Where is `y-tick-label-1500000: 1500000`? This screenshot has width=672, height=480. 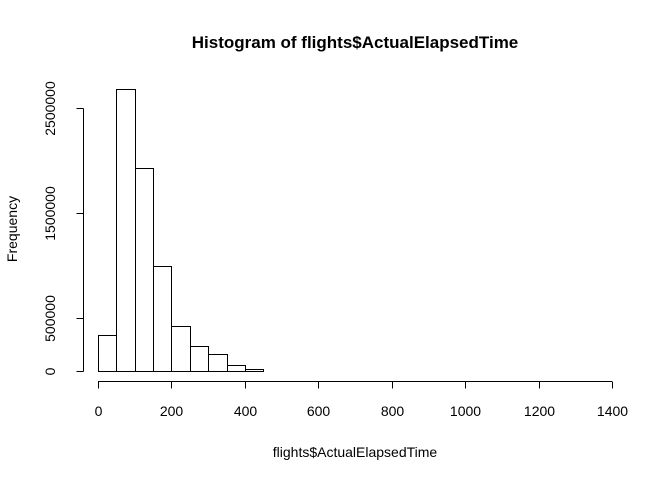
y-tick-label-1500000: 1500000 is located at coordinates (50, 213).